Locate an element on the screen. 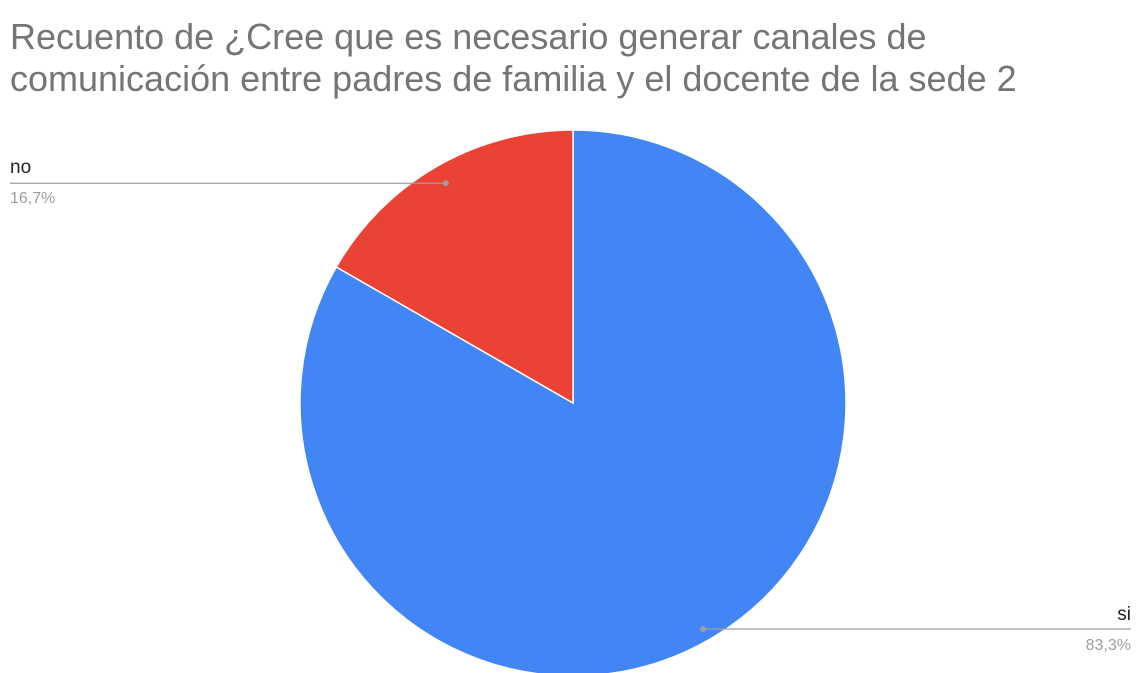  leader-dot-no is located at coordinates (445, 183).